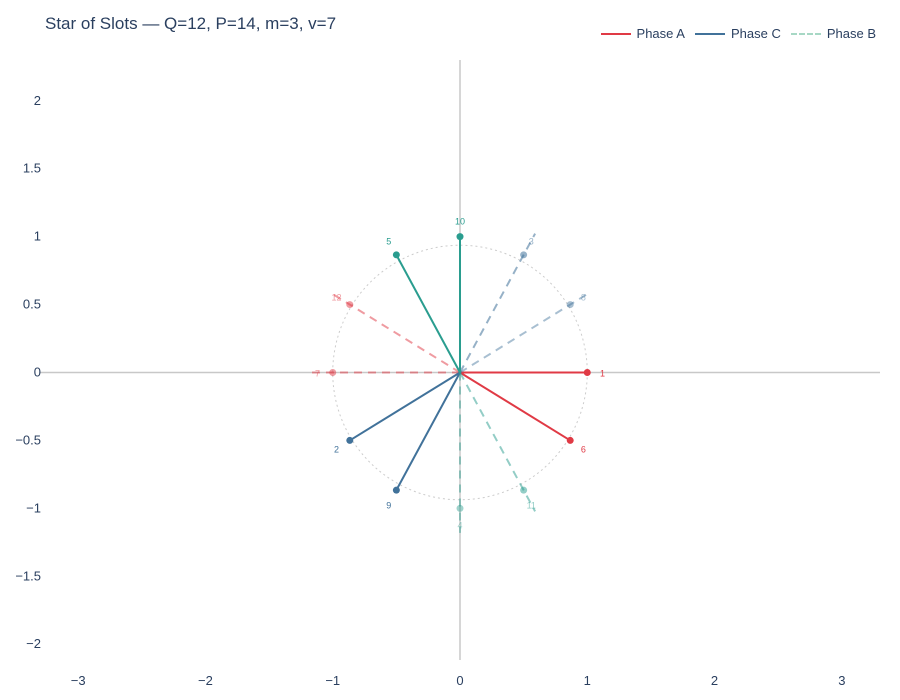  What do you see at coordinates (317, 374) in the screenshot?
I see `label-slot-7: 7` at bounding box center [317, 374].